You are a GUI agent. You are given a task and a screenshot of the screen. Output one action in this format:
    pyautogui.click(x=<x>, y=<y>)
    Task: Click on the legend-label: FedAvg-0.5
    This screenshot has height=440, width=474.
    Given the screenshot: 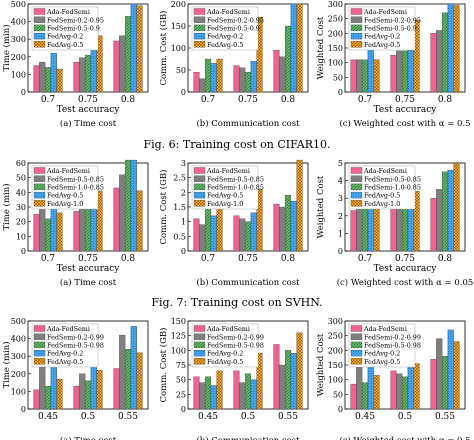 What is the action you would take?
    pyautogui.click(x=225, y=362)
    